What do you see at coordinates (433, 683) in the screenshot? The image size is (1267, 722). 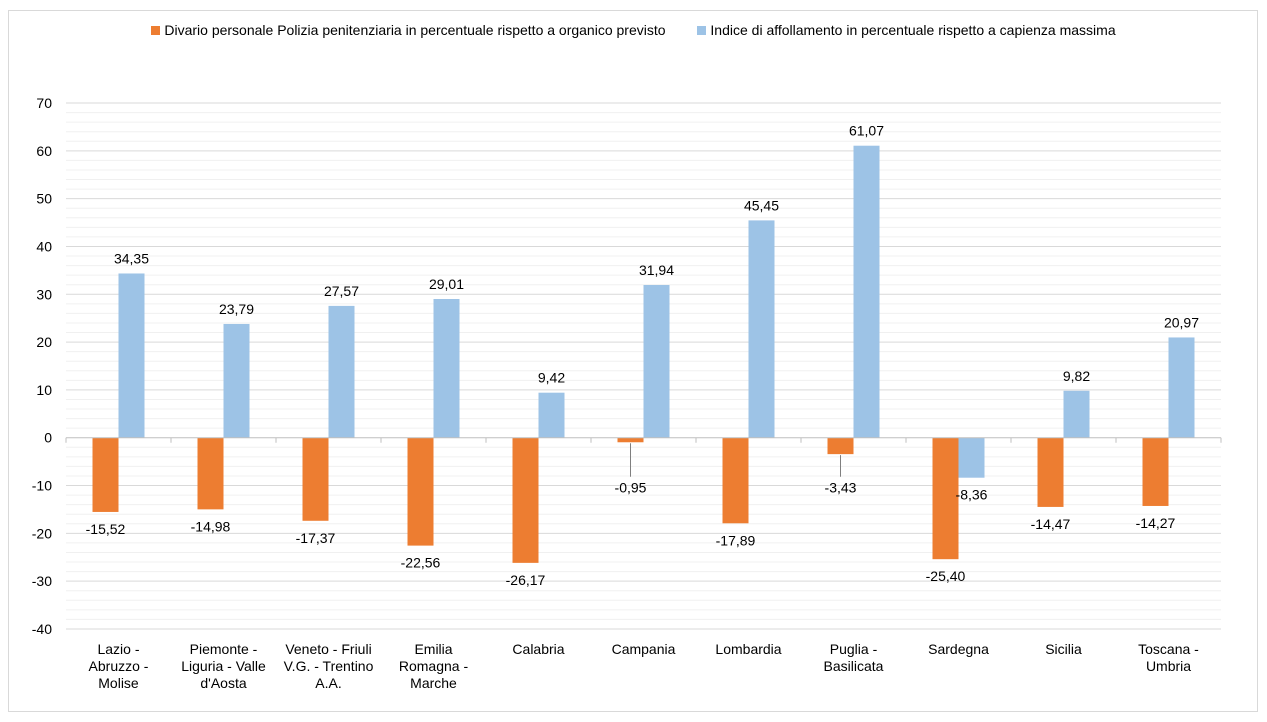 I see `x-category-label: Marche` at bounding box center [433, 683].